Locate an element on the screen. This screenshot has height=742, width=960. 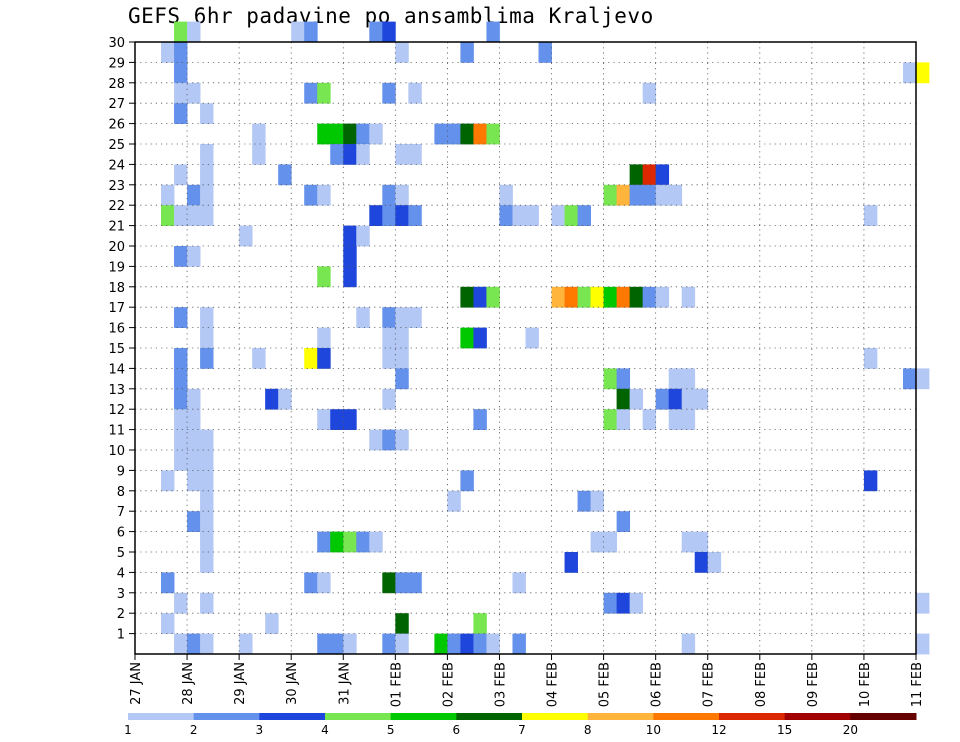
x-tick-label: 08 FEB is located at coordinates (761, 684).